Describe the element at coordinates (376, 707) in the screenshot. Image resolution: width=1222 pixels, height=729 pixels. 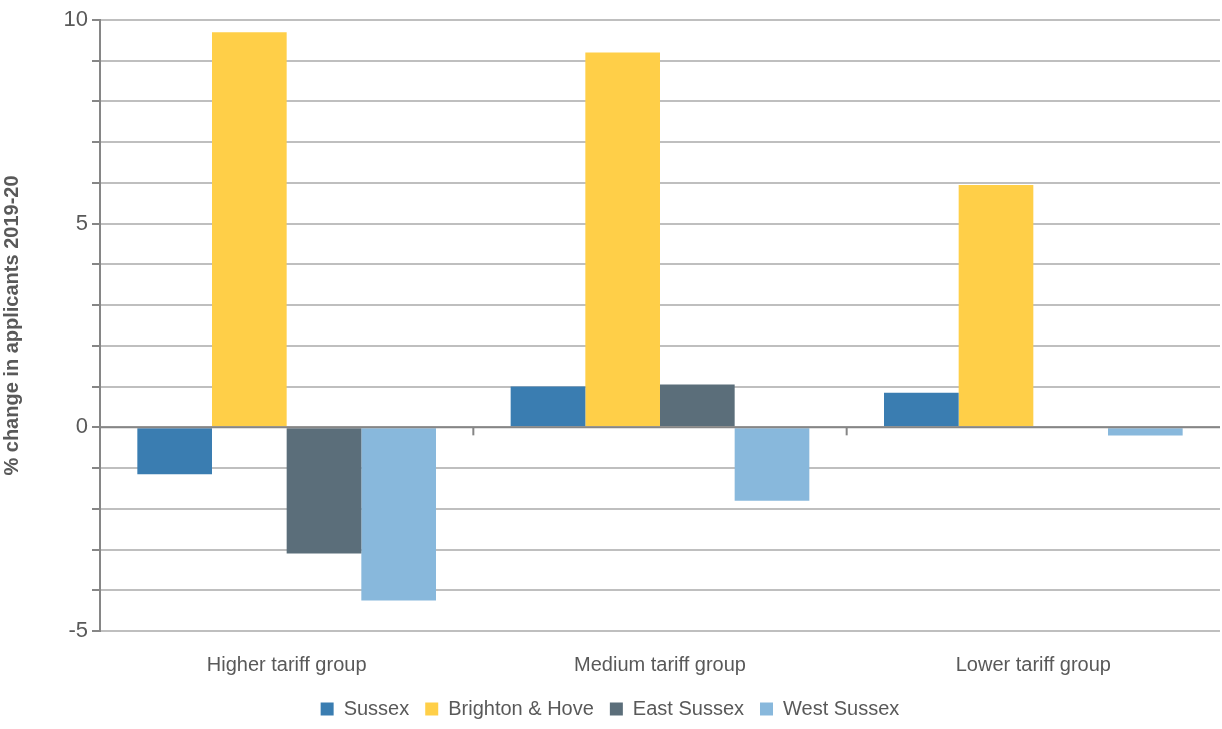
I see `legend-label: Sussex` at that location.